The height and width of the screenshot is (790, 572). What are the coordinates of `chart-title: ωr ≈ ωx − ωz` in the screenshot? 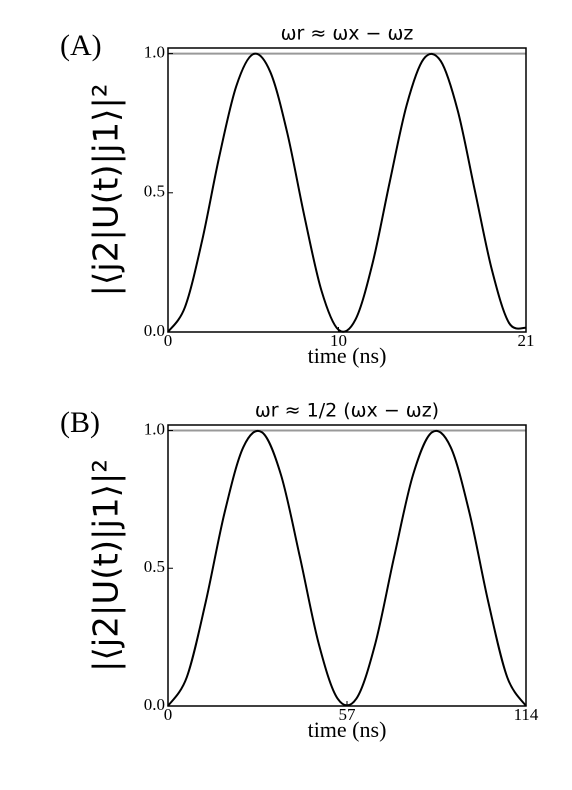 It's located at (347, 34).